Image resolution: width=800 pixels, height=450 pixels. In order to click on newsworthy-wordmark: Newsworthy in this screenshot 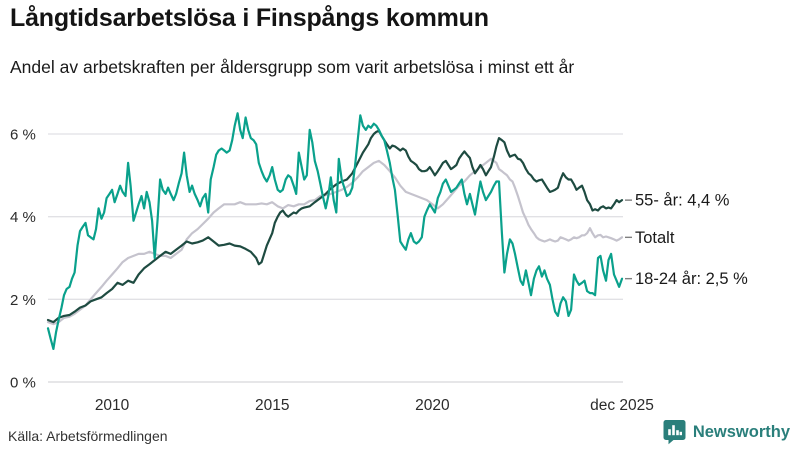, I will do `click(741, 431)`.